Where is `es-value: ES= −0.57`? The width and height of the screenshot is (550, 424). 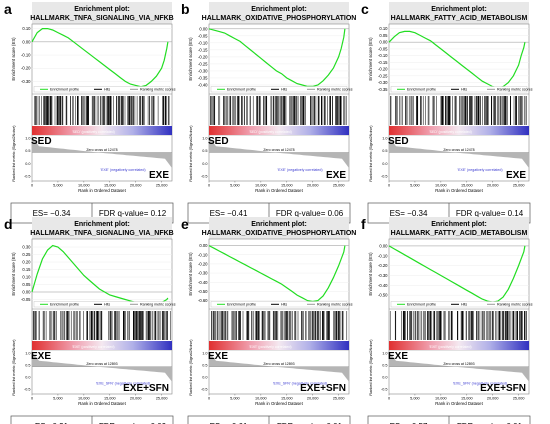 es-value: ES= −0.57 is located at coordinates (409, 423).